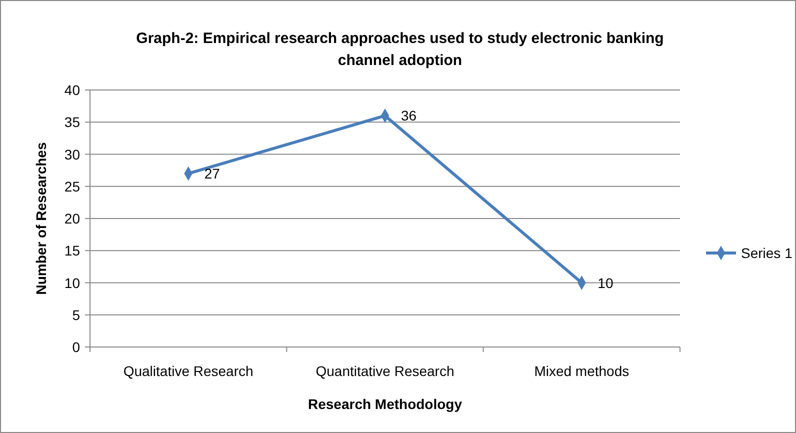 The height and width of the screenshot is (433, 796). What do you see at coordinates (212, 174) in the screenshot?
I see `data-label: 27` at bounding box center [212, 174].